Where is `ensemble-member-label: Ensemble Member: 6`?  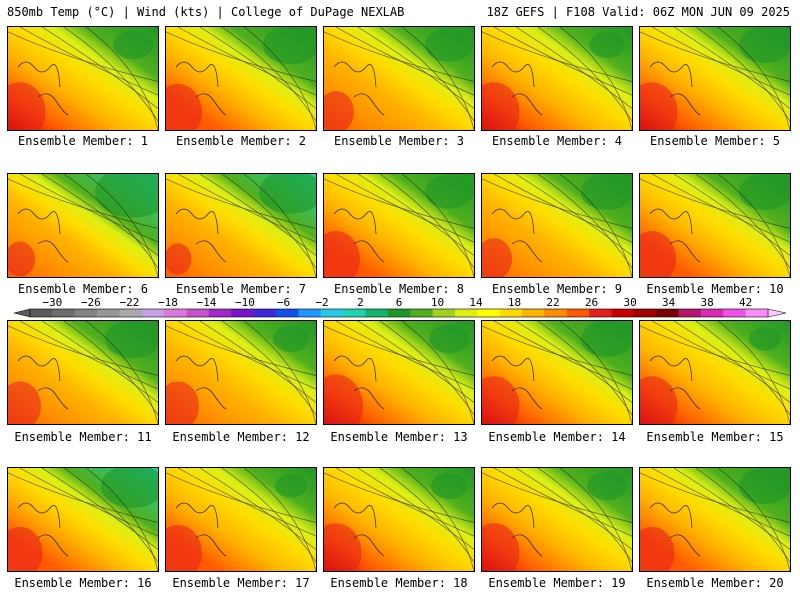
ensemble-member-label: Ensemble Member: 6 is located at coordinates (83, 289).